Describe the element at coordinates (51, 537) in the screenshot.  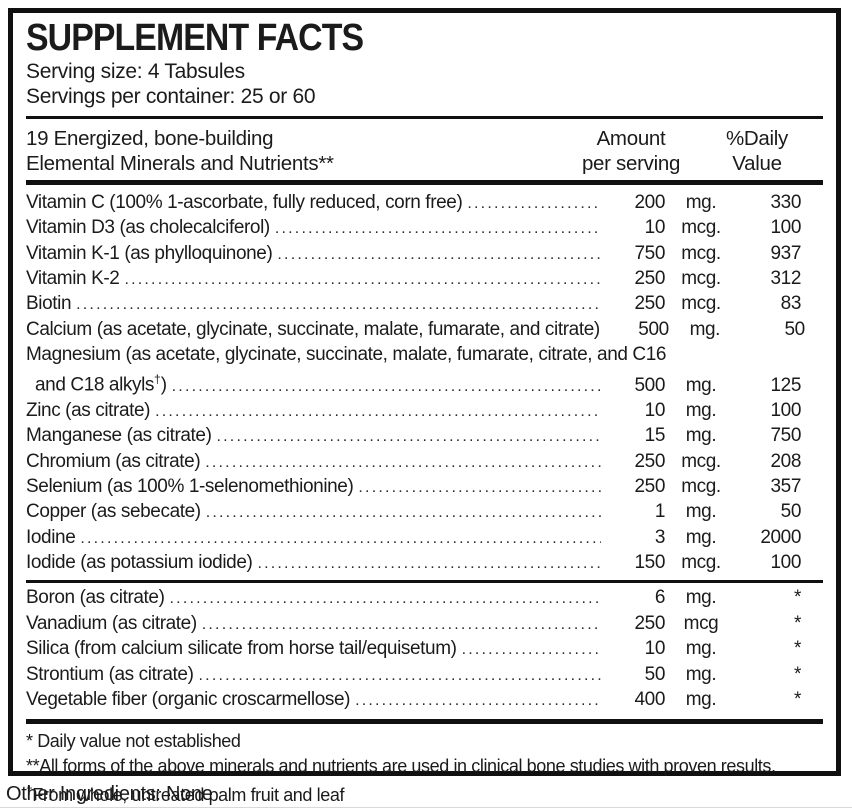
I see `nutrient-name: Iodine` at that location.